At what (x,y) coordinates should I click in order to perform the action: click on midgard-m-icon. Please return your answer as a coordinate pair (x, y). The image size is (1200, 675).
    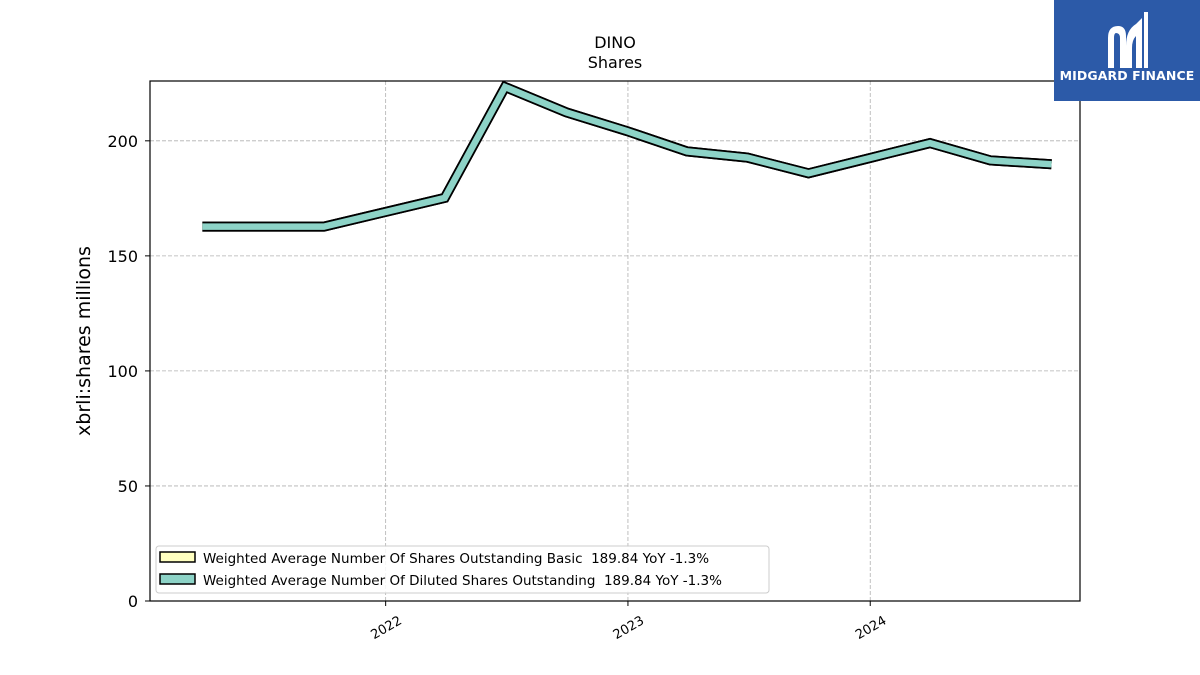
    Looking at the image, I should click on (1128, 40).